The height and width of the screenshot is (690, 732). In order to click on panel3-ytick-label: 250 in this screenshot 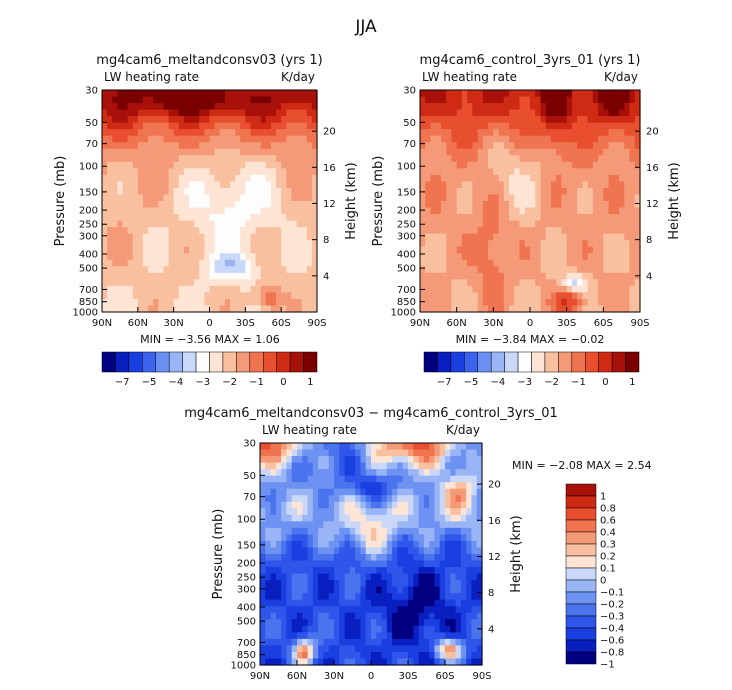, I will do `click(246, 578)`.